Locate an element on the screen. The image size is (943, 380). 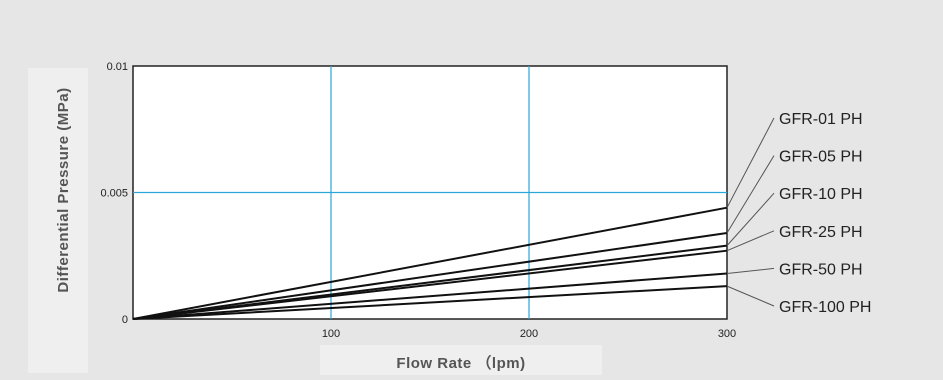
x-tick-label-2: 300 is located at coordinates (727, 334).